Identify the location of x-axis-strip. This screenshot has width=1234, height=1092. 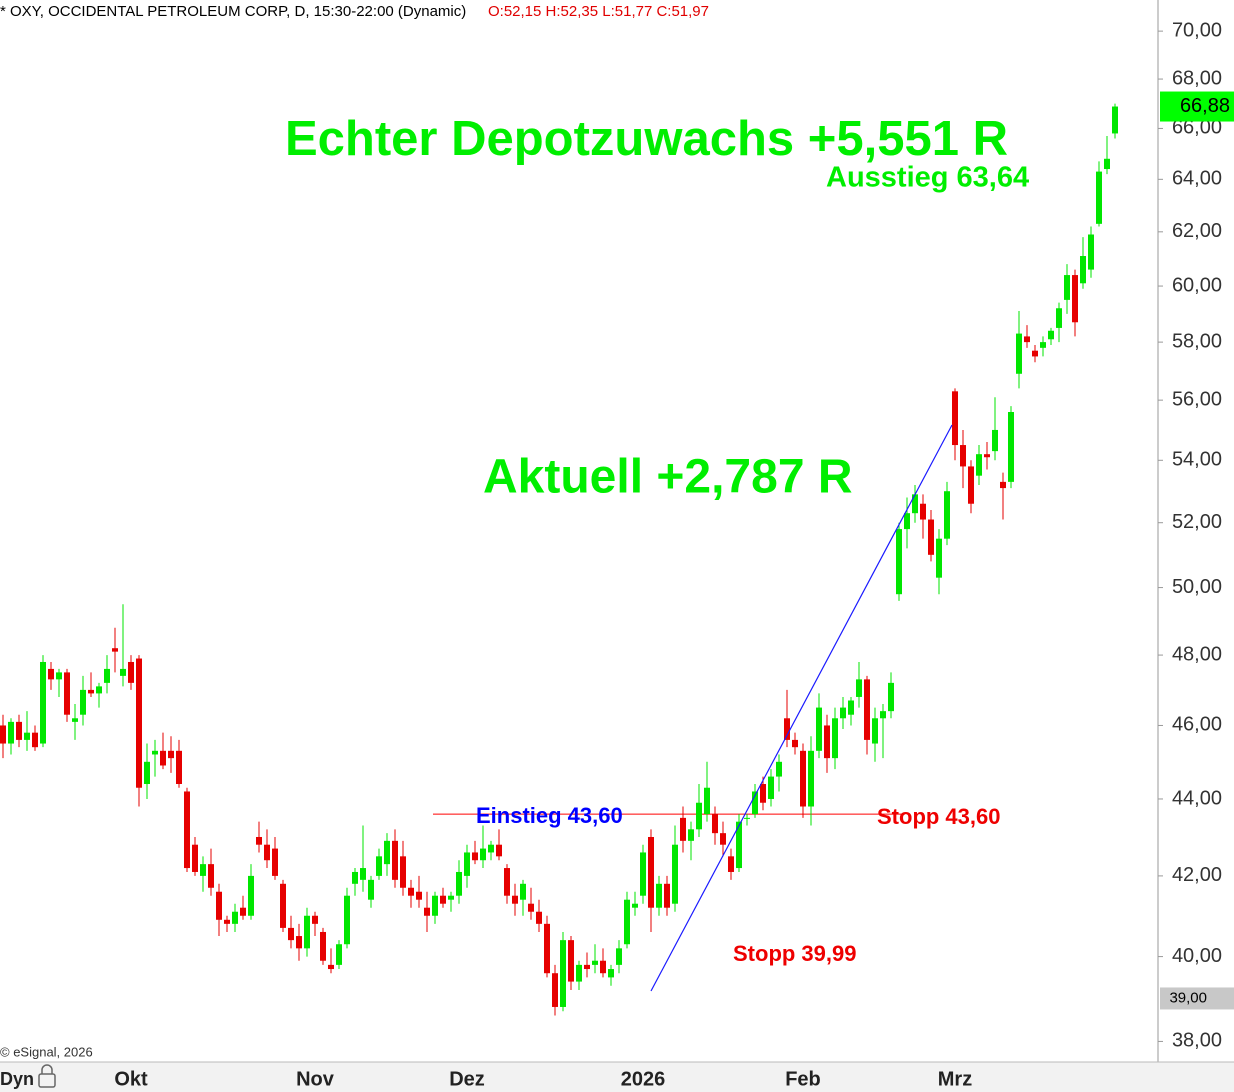
(617, 1077).